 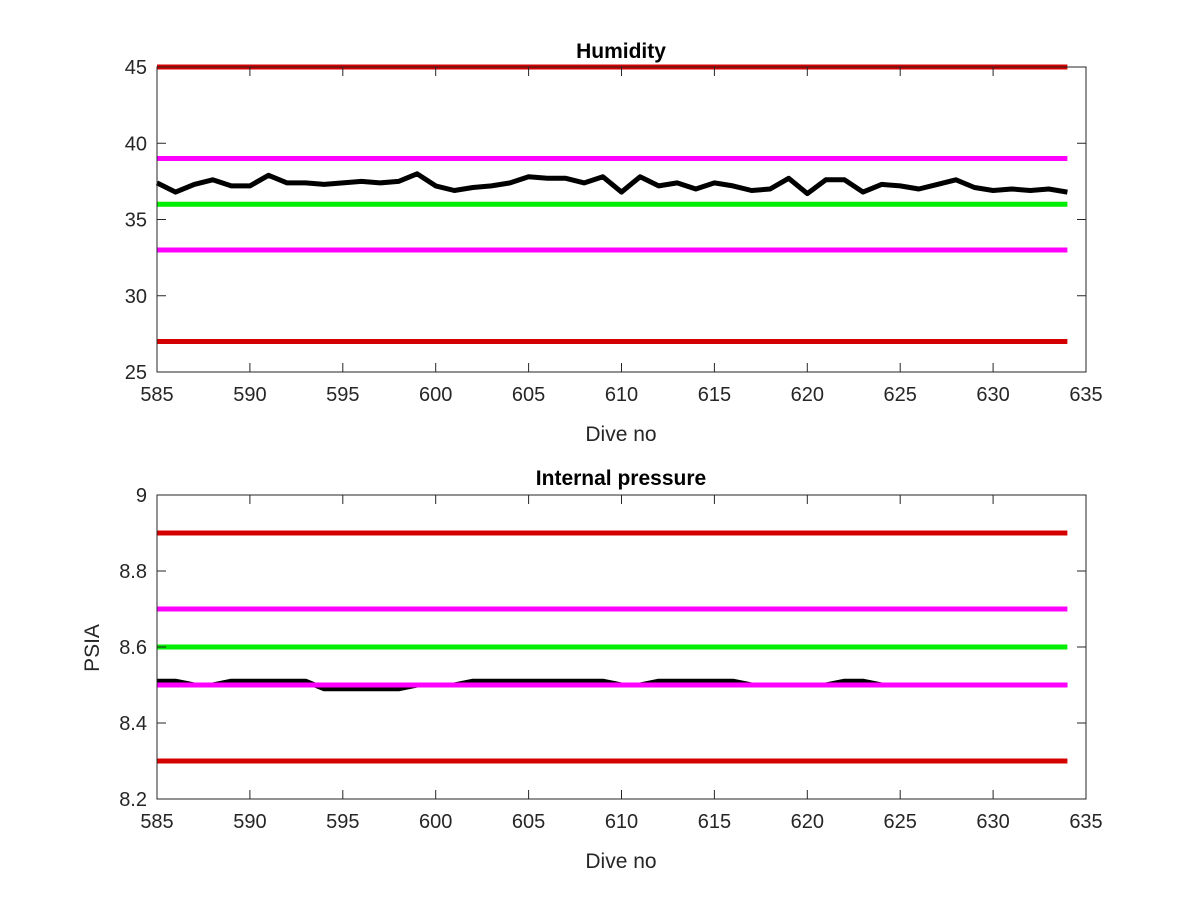 I want to click on humidity-x-axis-label: Dive no, so click(x=620, y=434).